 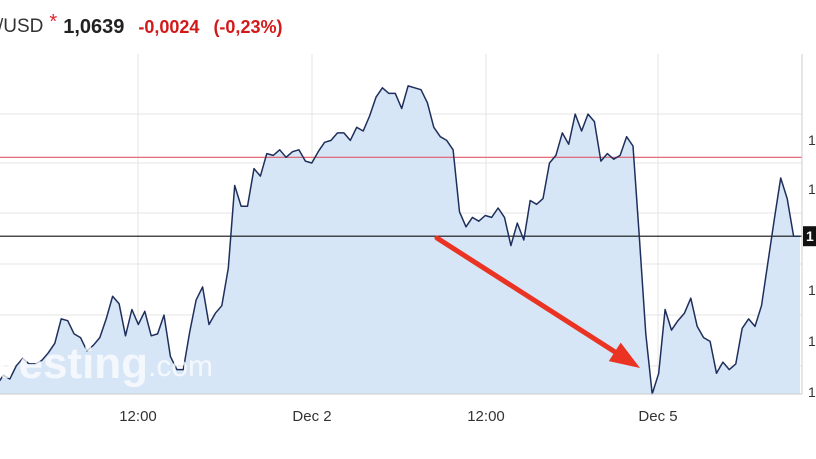 I want to click on quote-header: /USD * 1,0639 -0,0024 (-0,23%), so click(x=408, y=27).